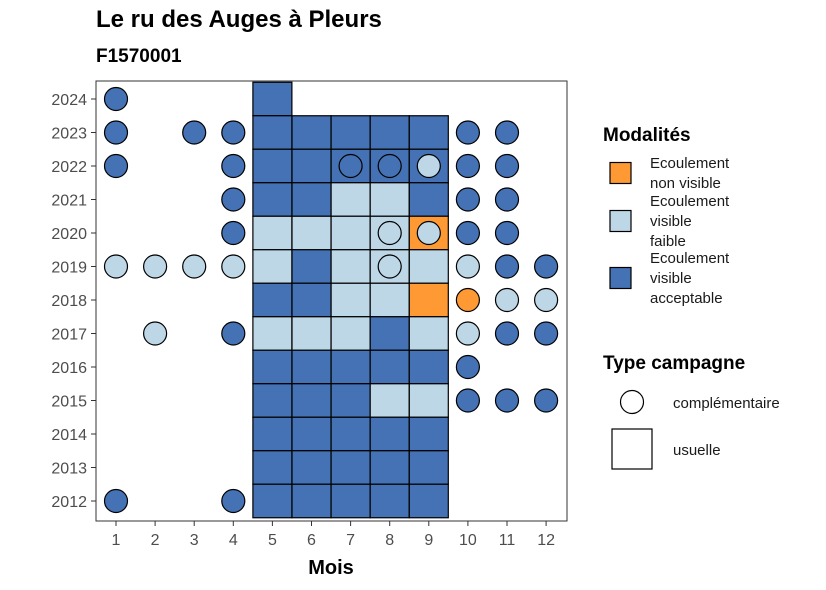  I want to click on x-tick-label: 2, so click(155, 540).